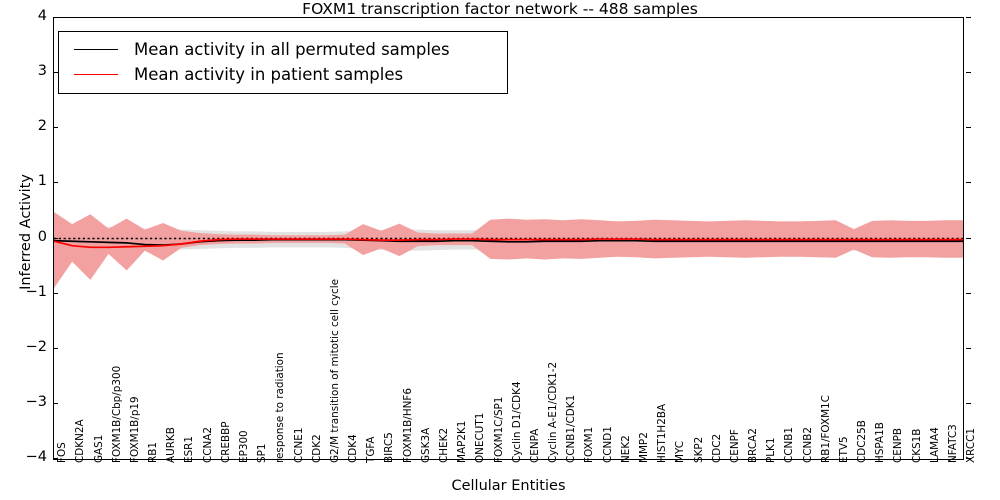  Describe the element at coordinates (625, 449) in the screenshot. I see `x-tick-label: NEK2` at that location.